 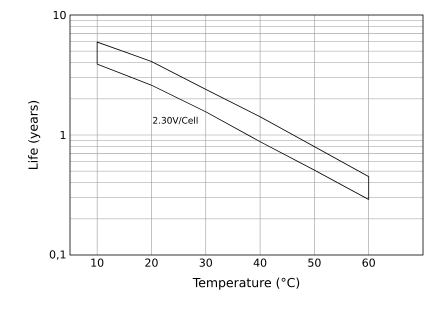 What do you see at coordinates (151, 262) in the screenshot?
I see `x-tick-label: 20` at bounding box center [151, 262].